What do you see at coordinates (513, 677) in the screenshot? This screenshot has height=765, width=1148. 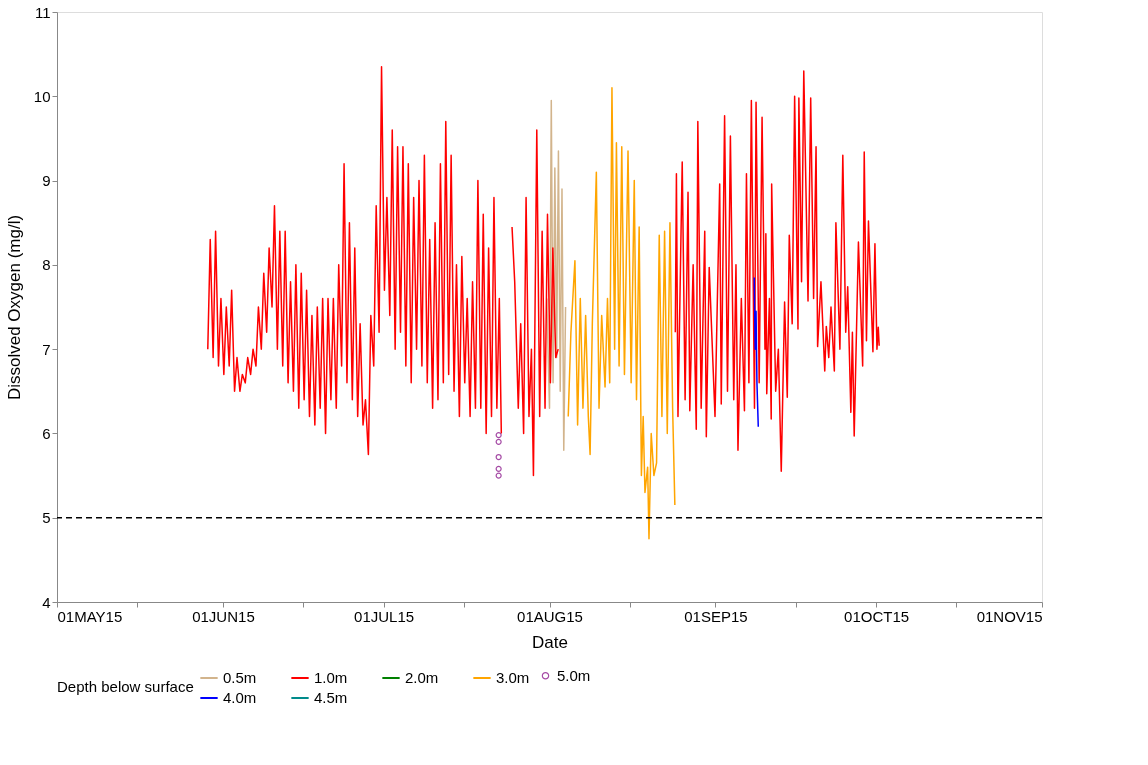 I see `legend-label: 3.0m` at bounding box center [513, 677].